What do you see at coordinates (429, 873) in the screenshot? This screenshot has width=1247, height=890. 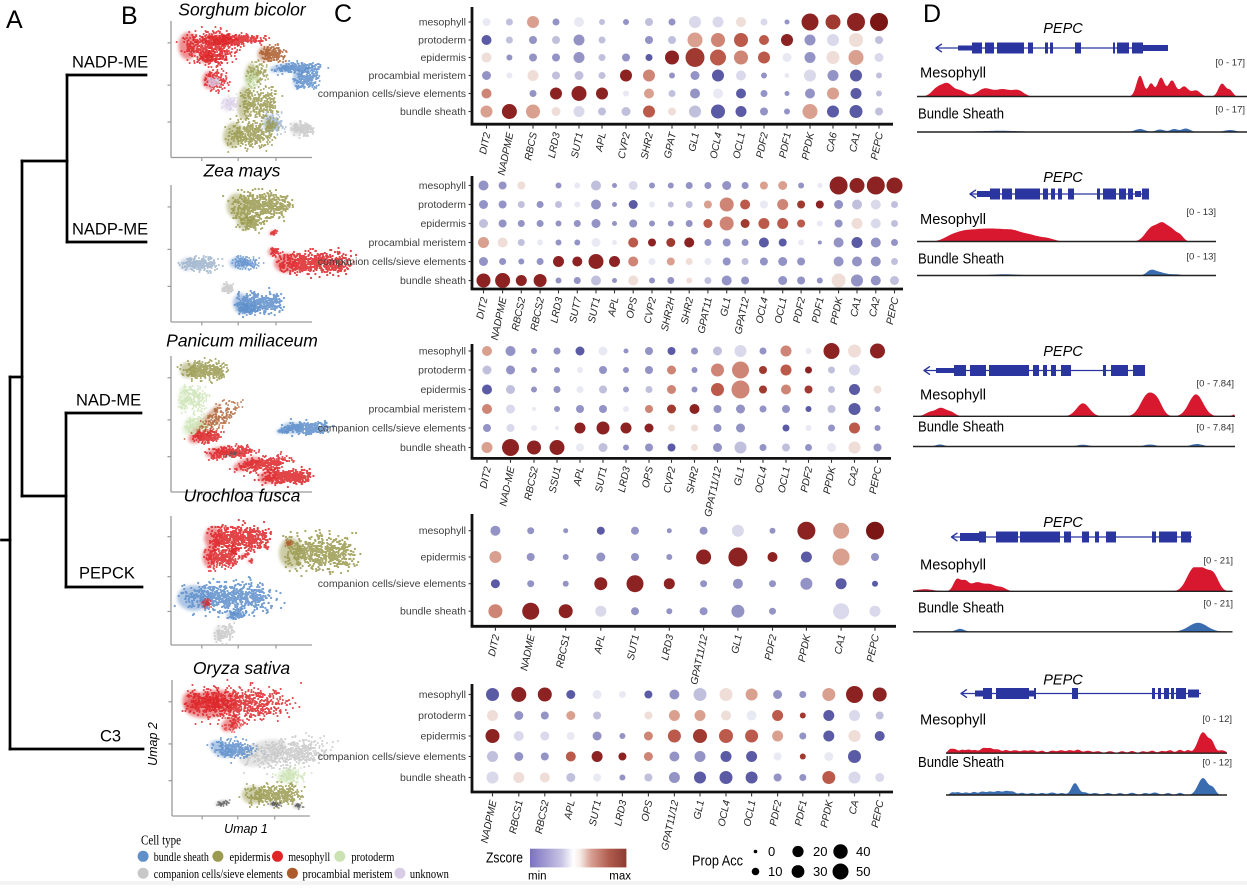 I see `svg-text: unknown` at bounding box center [429, 873].